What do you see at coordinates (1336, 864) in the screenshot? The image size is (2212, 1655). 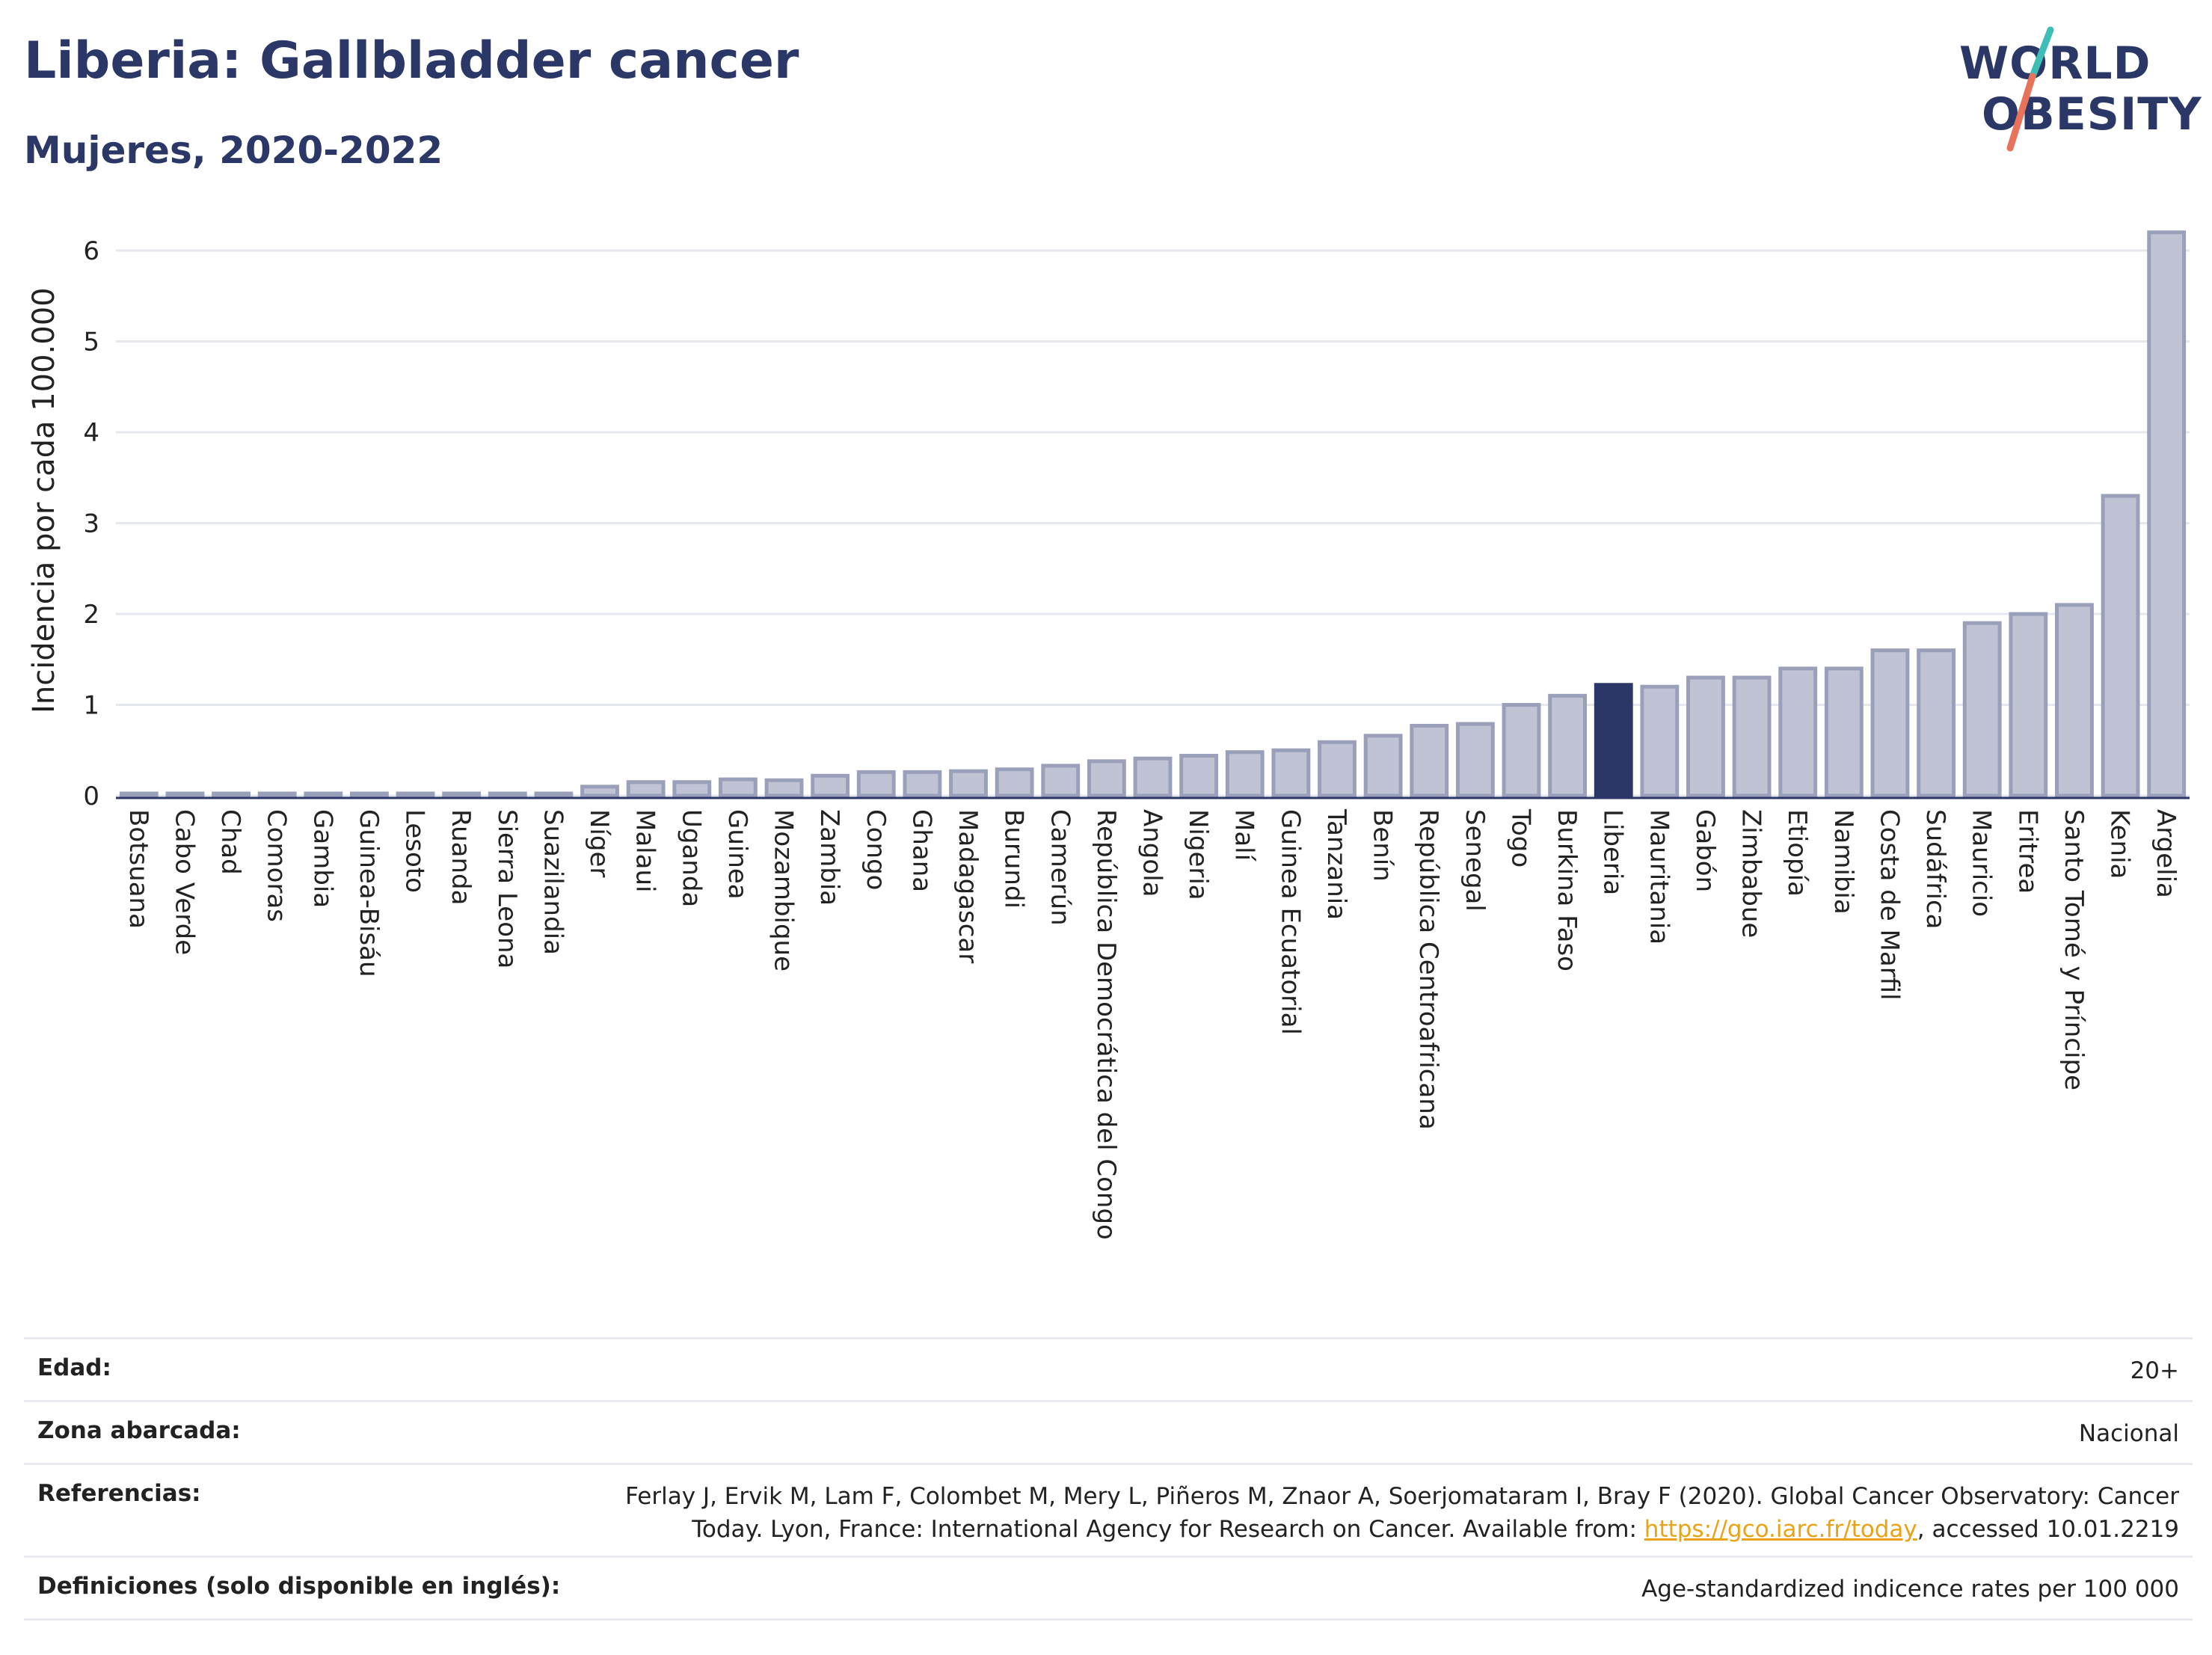 I see `x-tick-label: Tanzania` at bounding box center [1336, 864].